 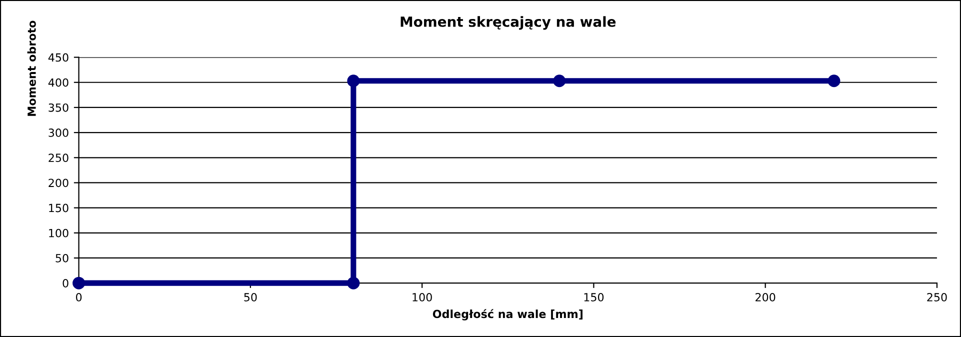 I want to click on chart-title: Moment skręcający na wale, so click(x=508, y=23).